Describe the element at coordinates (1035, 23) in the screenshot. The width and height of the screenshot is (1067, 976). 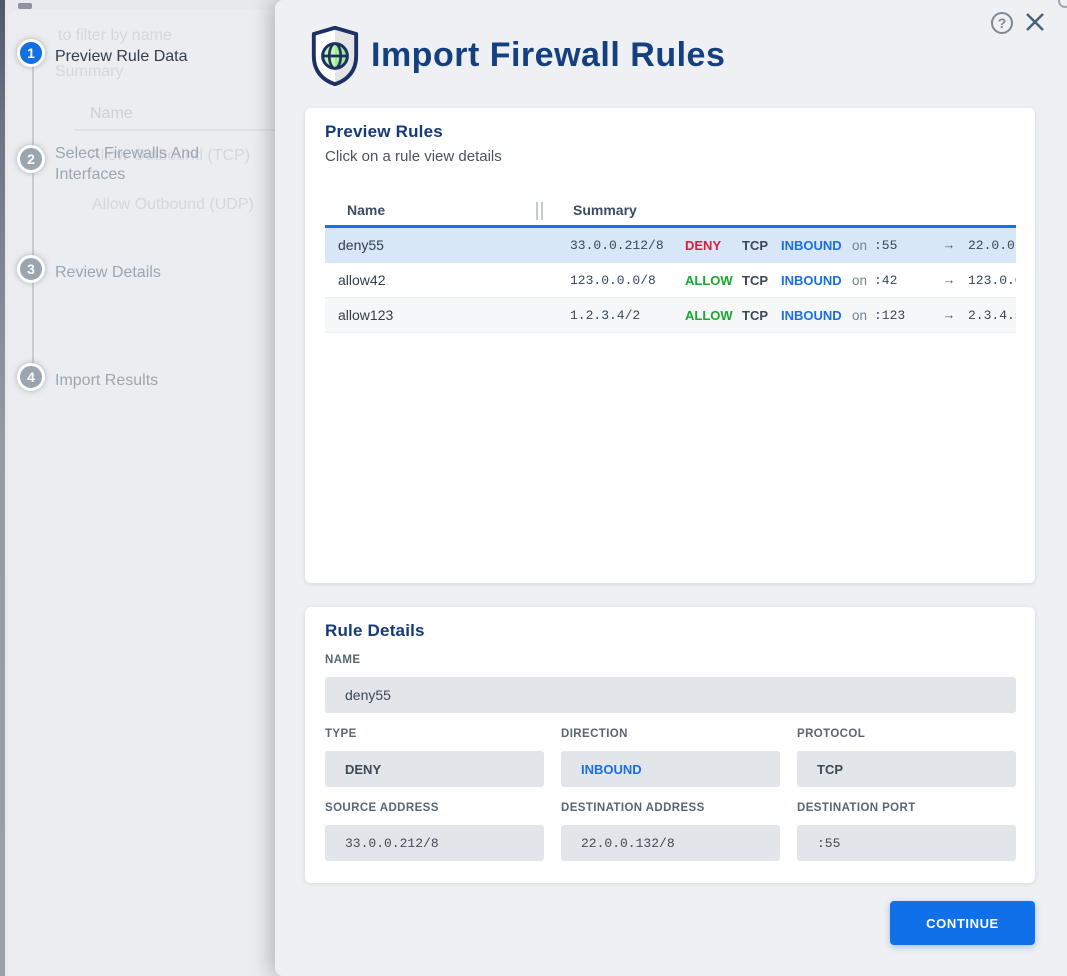
I see `close-icon` at that location.